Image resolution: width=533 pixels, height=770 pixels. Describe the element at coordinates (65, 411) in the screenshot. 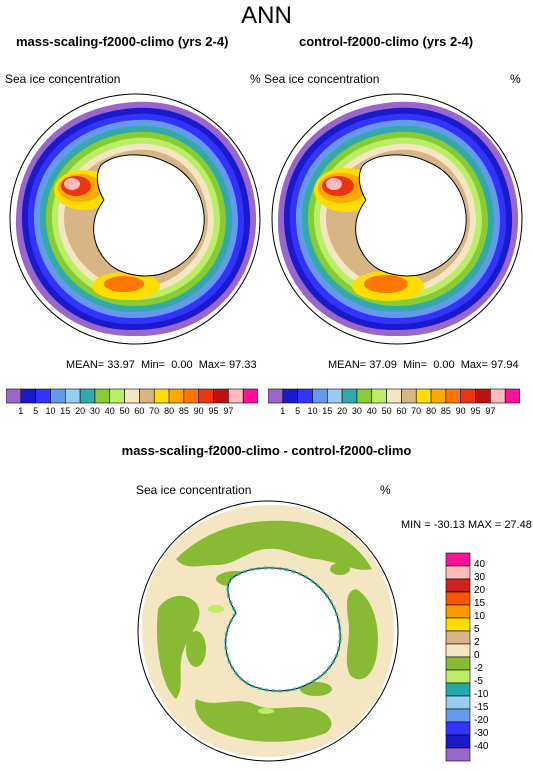

I see `colorbar-tick-label: 15` at that location.